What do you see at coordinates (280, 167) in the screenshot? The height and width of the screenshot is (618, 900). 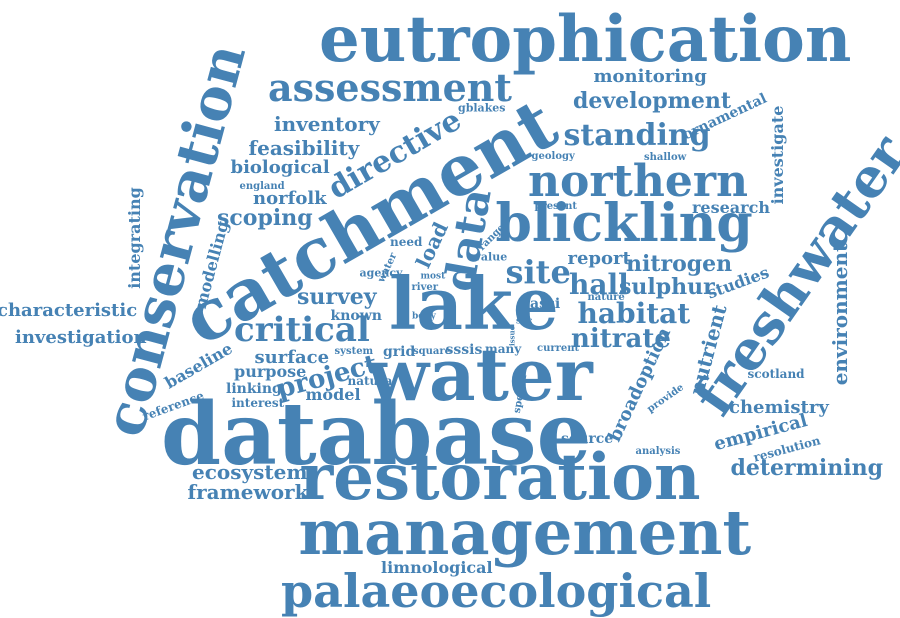 I see `word-biological: biological` at bounding box center [280, 167].